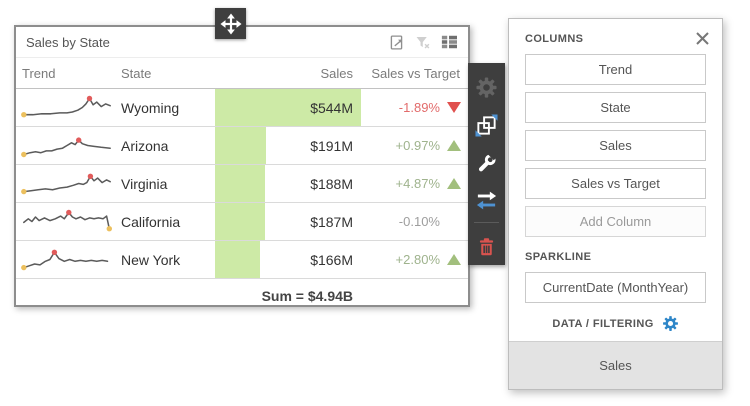 The image size is (750, 406). Describe the element at coordinates (288, 221) in the screenshot. I see `sales-cell: $187M` at that location.